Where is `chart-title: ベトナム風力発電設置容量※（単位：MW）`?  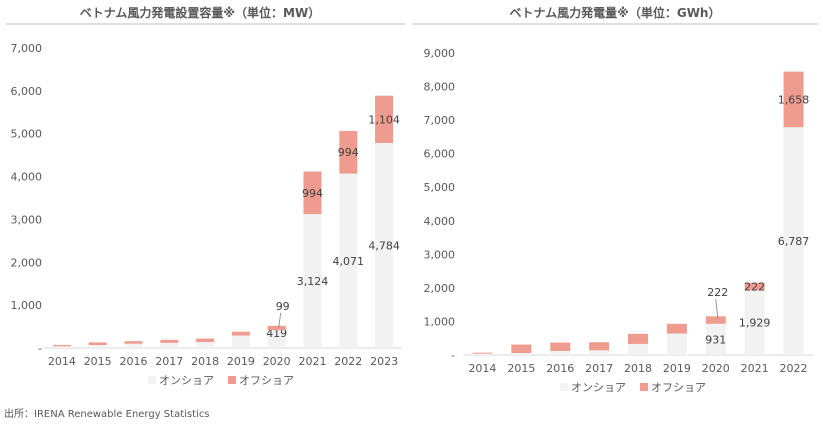 chart-title: ベトナム風力発電設置容量※（単位：MW） is located at coordinates (200, 12).